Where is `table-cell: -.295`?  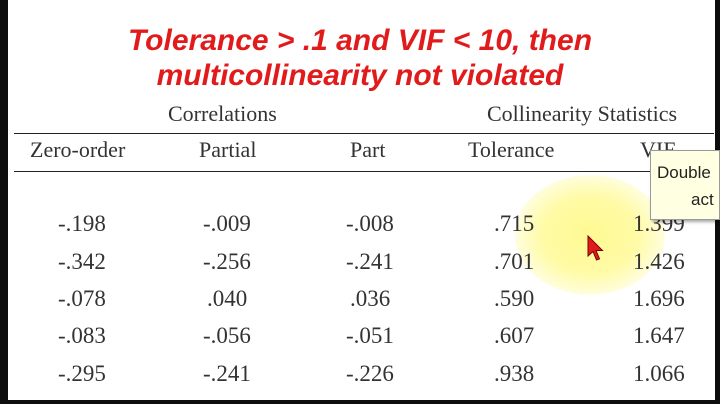 table-cell: -.295 is located at coordinates (82, 373).